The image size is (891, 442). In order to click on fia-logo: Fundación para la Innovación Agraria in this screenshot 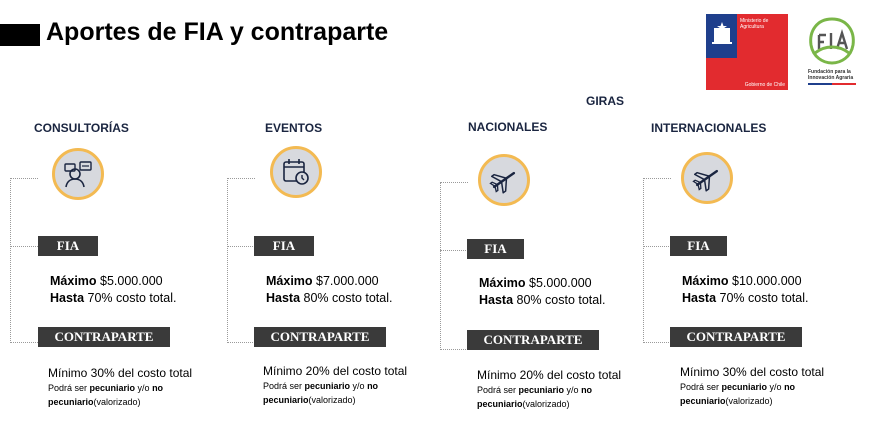, I will do `click(832, 52)`.